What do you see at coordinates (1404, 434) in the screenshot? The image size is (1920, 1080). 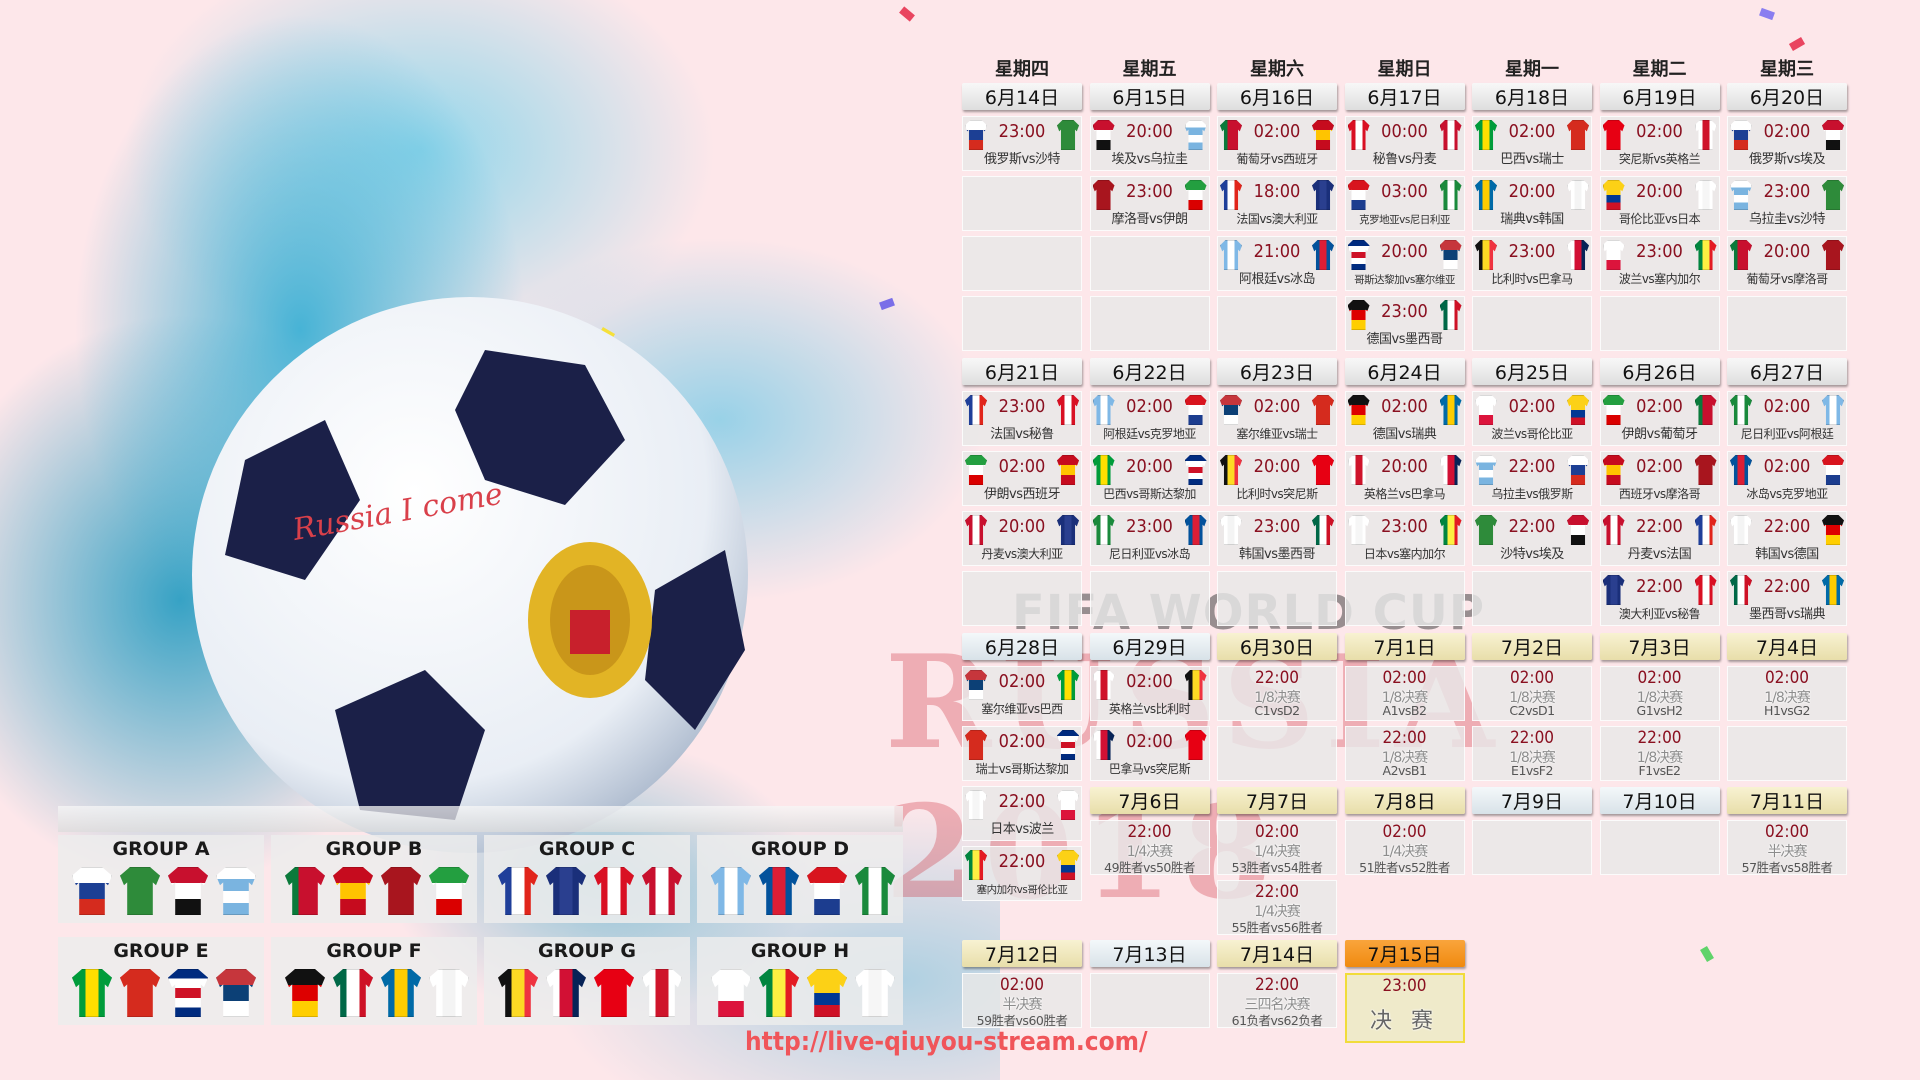 I see `match-teams: 德国vs瑞典` at bounding box center [1404, 434].